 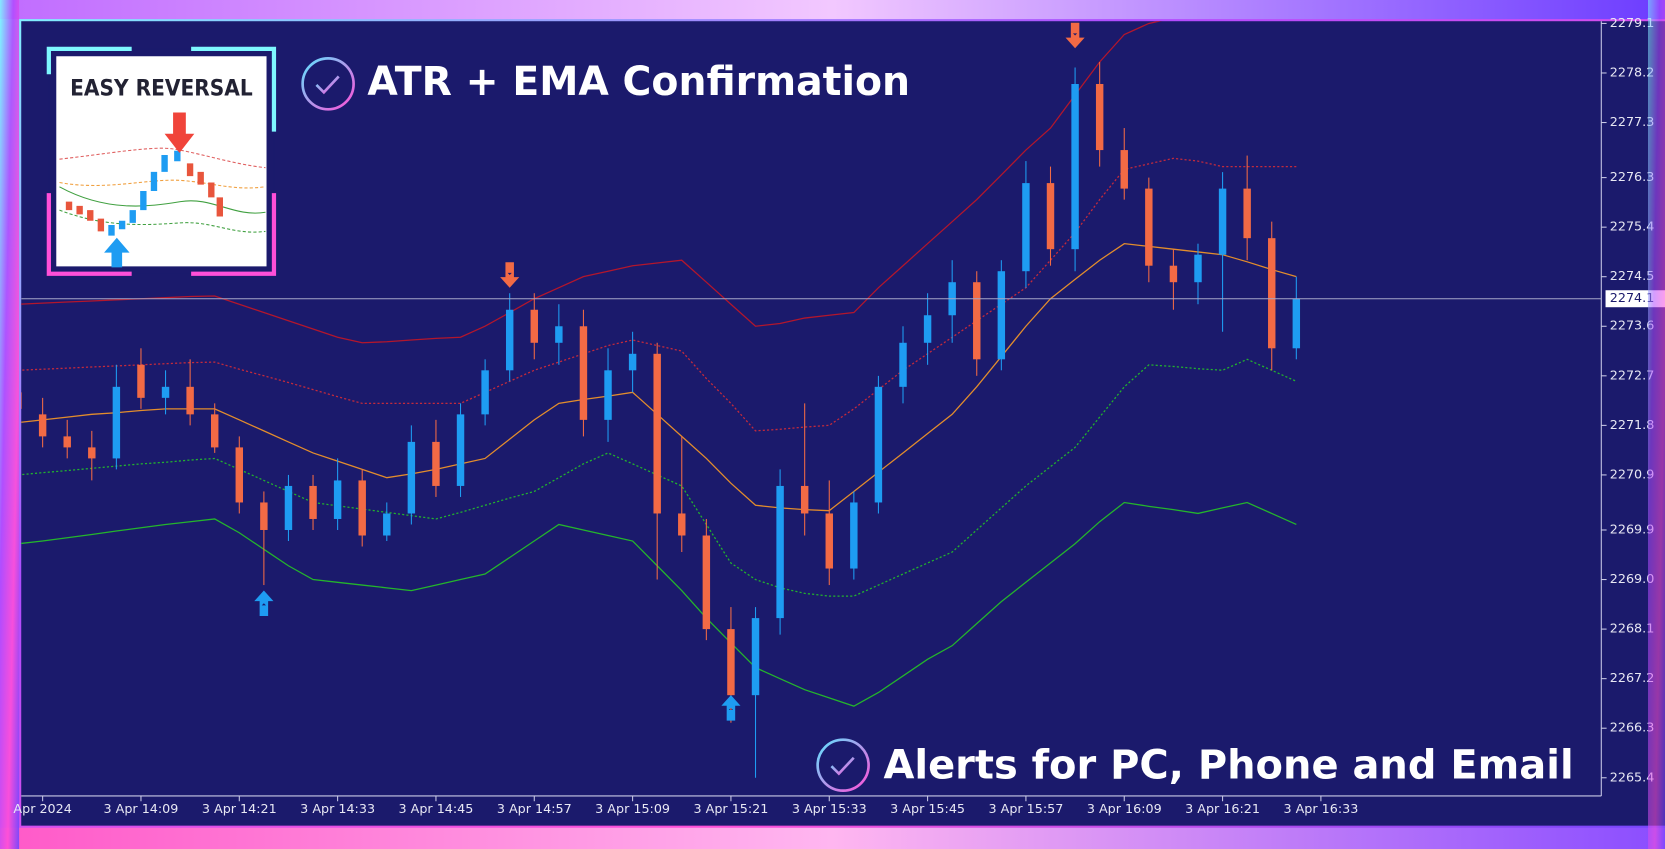 What do you see at coordinates (534, 809) in the screenshot?
I see `x-tick-label: 3 Apr 14:57` at bounding box center [534, 809].